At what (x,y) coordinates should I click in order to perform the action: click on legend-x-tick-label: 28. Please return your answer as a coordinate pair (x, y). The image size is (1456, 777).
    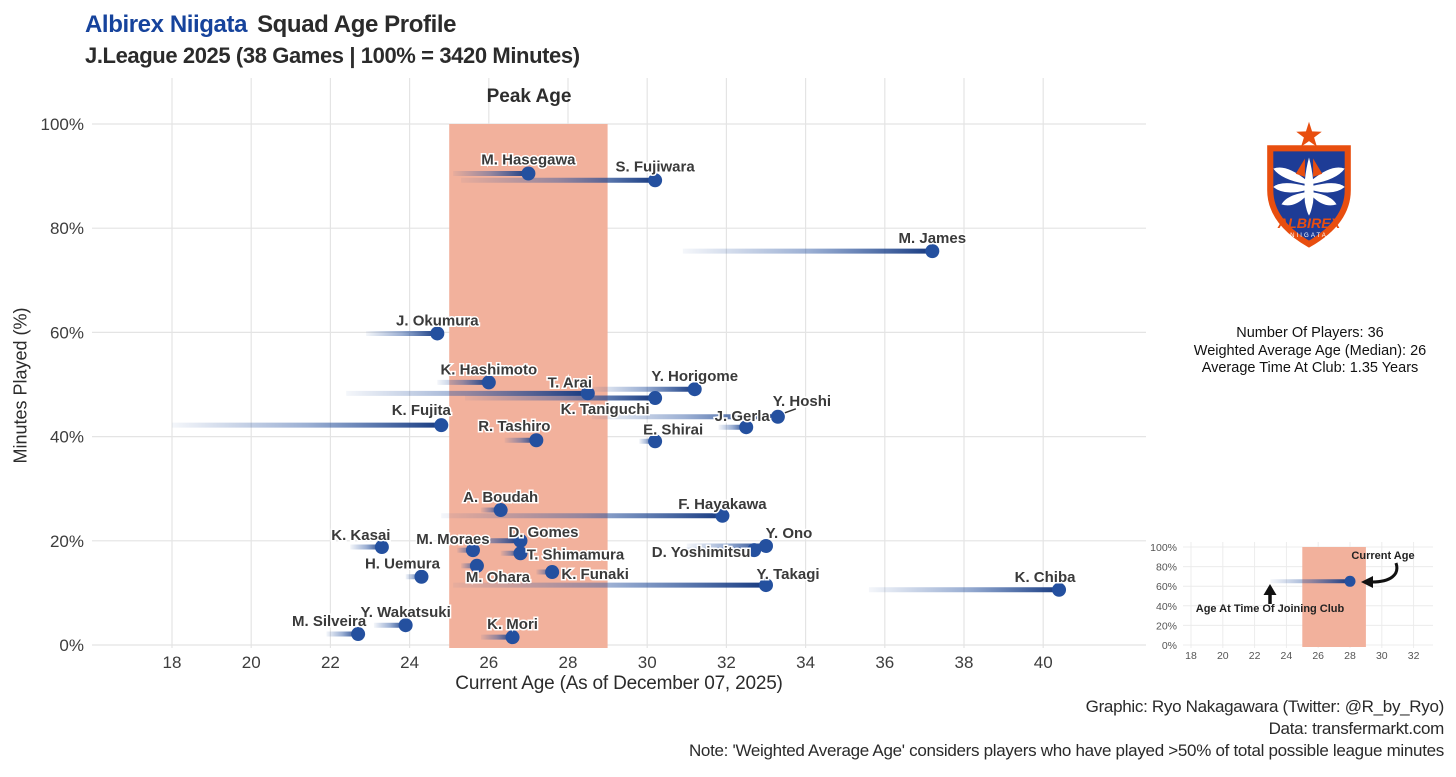
    Looking at the image, I should click on (1350, 656).